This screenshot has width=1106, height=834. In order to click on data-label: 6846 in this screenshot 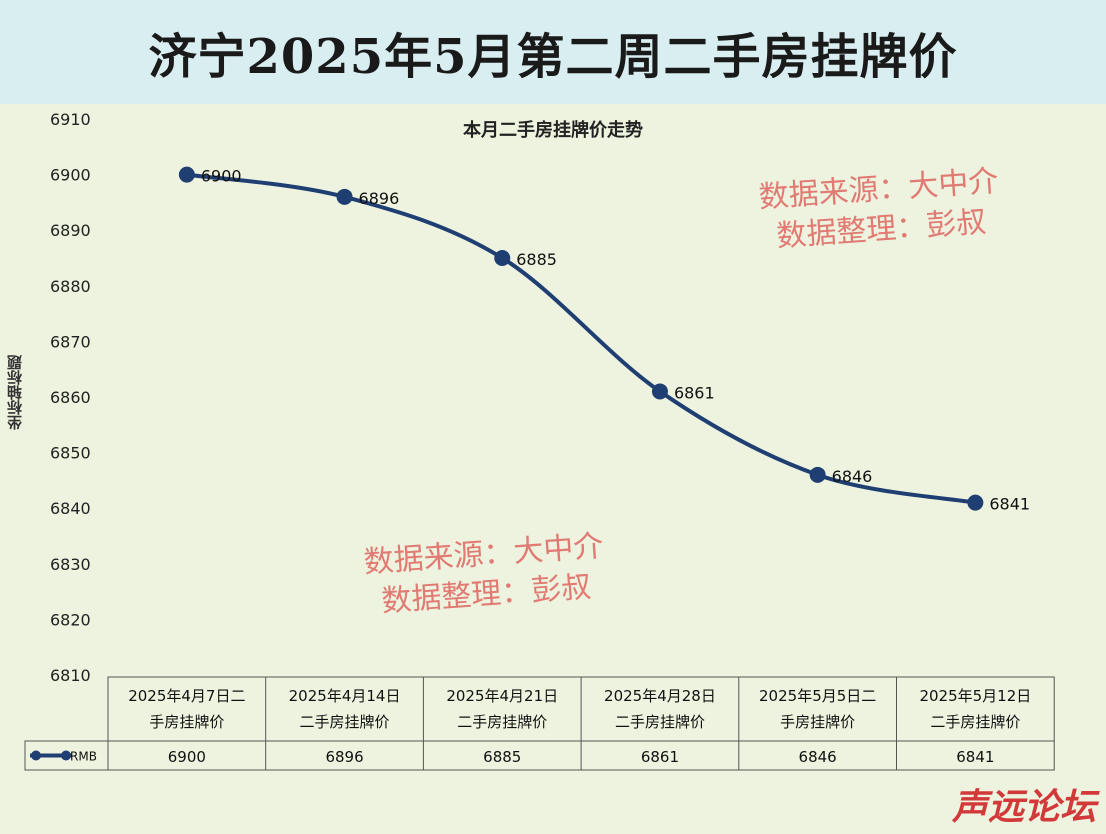, I will do `click(852, 476)`.